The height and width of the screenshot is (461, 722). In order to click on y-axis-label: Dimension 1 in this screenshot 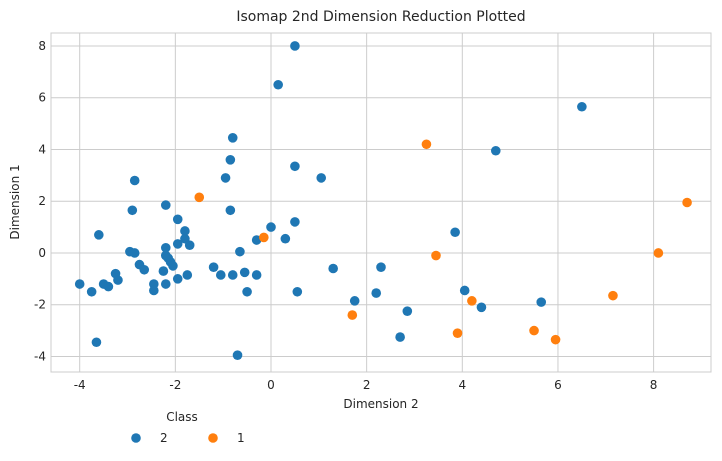, I will do `click(15, 201)`.